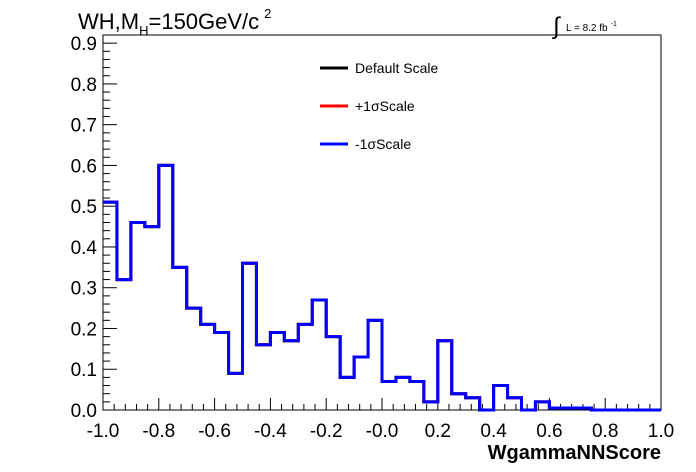 The height and width of the screenshot is (472, 696). What do you see at coordinates (383, 144) in the screenshot?
I see `legend-label: -1σScale` at bounding box center [383, 144].